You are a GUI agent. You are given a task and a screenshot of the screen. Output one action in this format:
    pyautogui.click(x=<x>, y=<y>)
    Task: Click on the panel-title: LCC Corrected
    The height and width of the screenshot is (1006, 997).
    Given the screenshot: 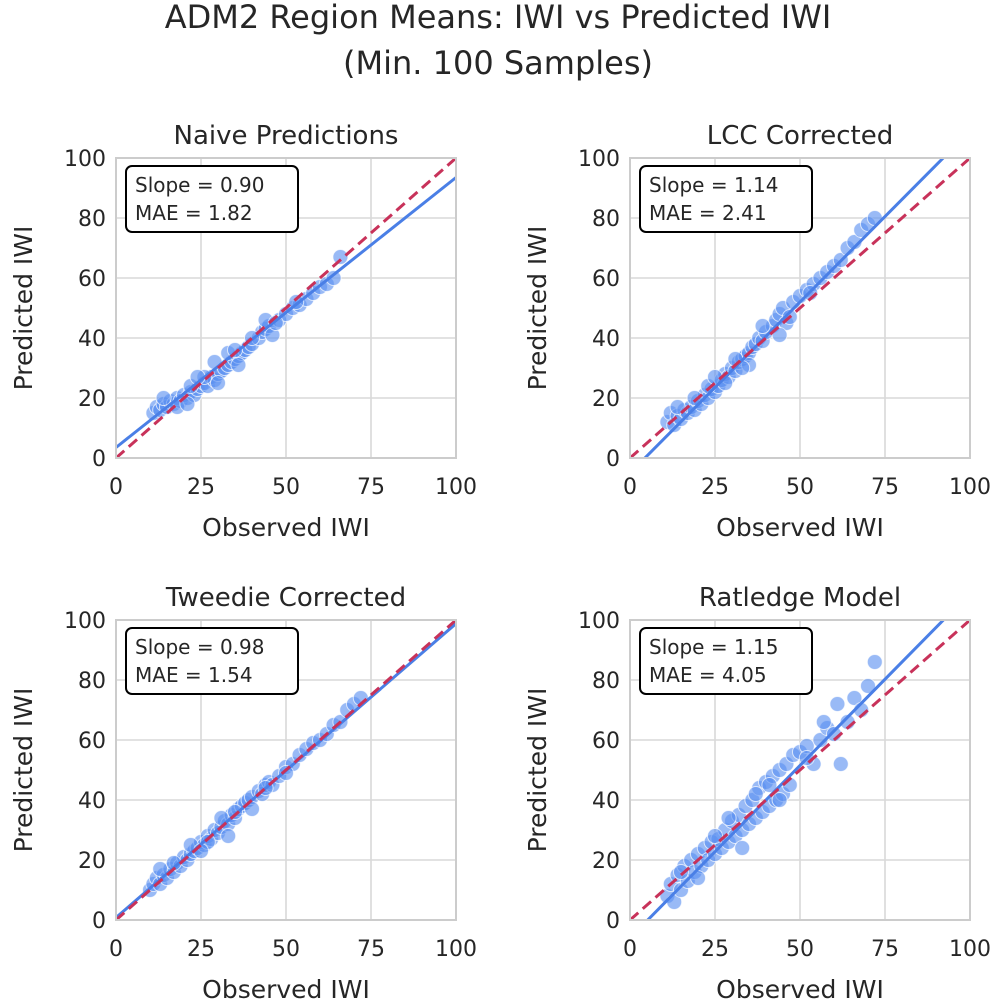 What is the action you would take?
    pyautogui.click(x=800, y=136)
    